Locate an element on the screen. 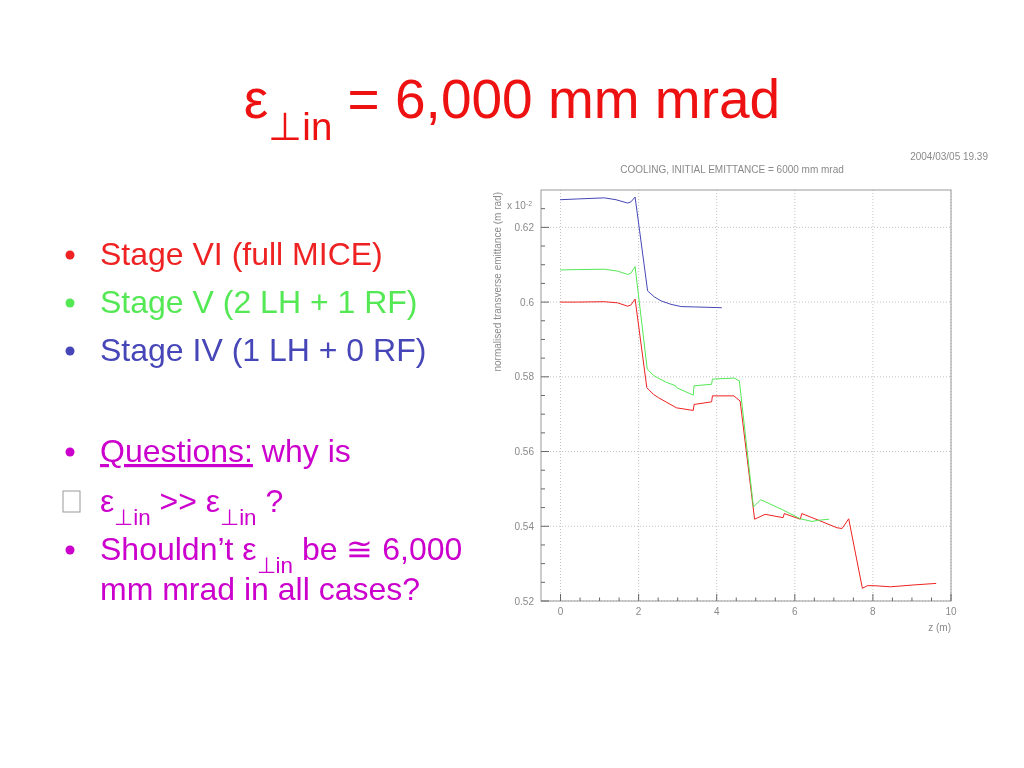  text: Questions: why is is located at coordinates (225, 451).